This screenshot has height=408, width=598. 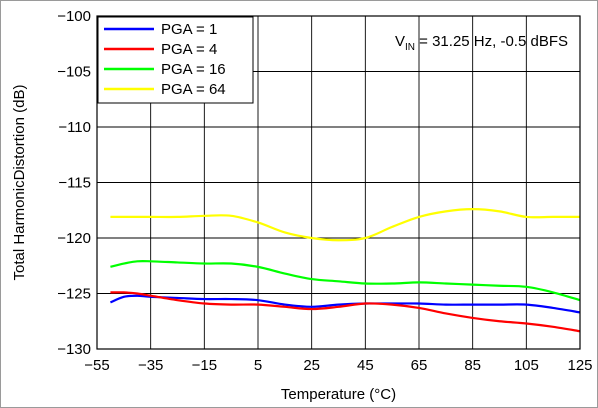 I want to click on x-tick-label: 5, so click(x=258, y=365).